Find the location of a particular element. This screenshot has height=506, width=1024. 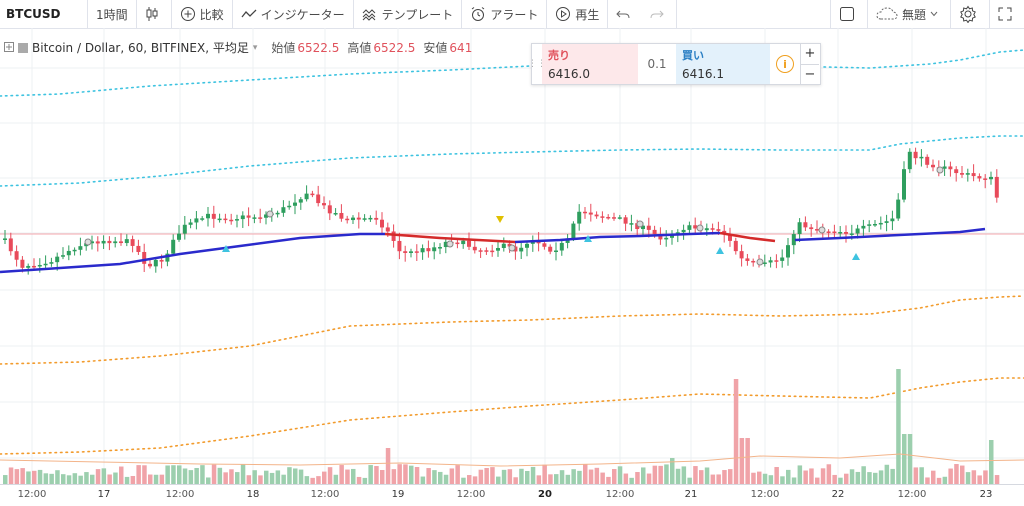

fullscreen-button is located at coordinates (1006, 14).